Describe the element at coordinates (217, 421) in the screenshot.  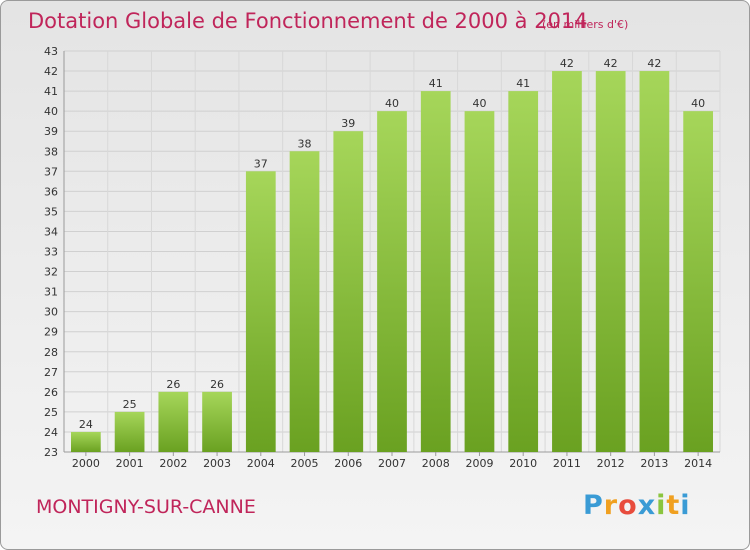
I see `bar-2003` at that location.